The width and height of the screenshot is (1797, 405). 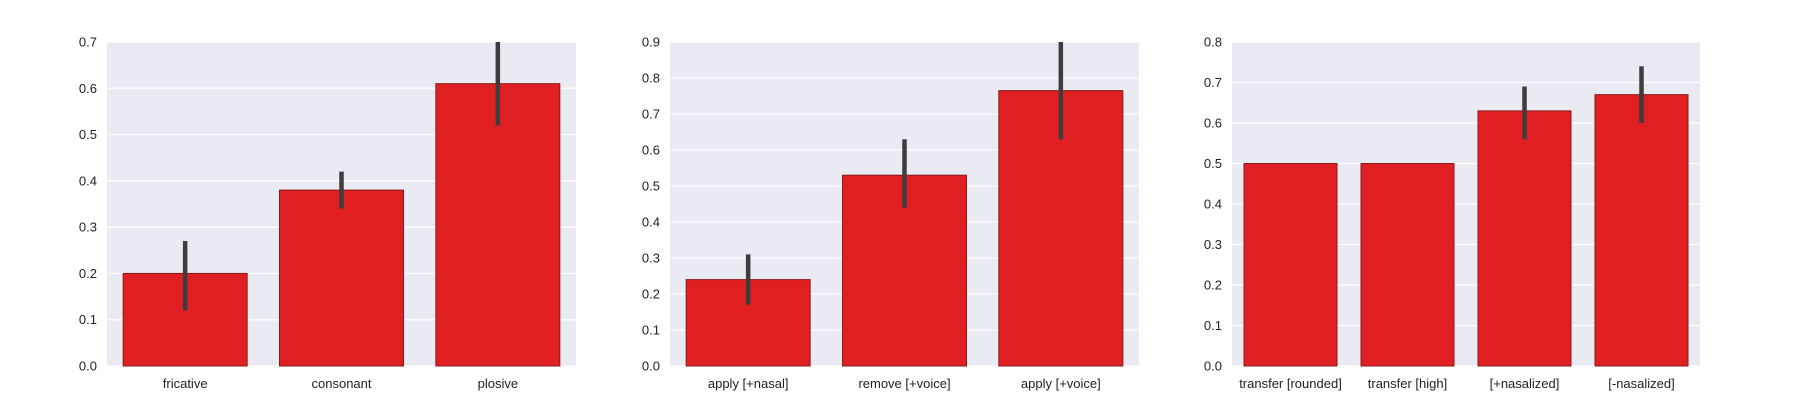 I want to click on x-tick-label: [-nasalized], so click(x=1641, y=383).